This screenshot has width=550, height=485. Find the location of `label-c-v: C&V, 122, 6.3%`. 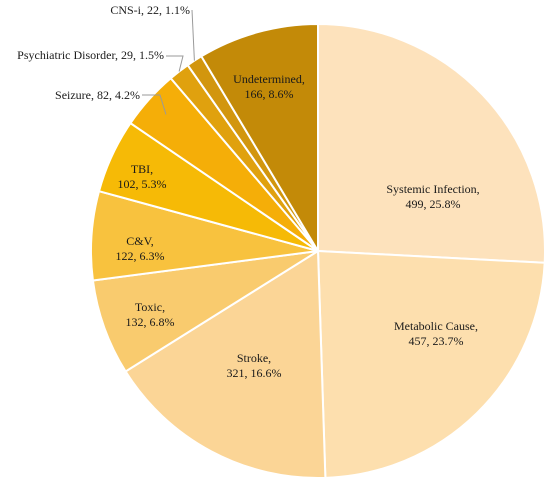

label-c-v: C&V, 122, 6.3% is located at coordinates (140, 248).